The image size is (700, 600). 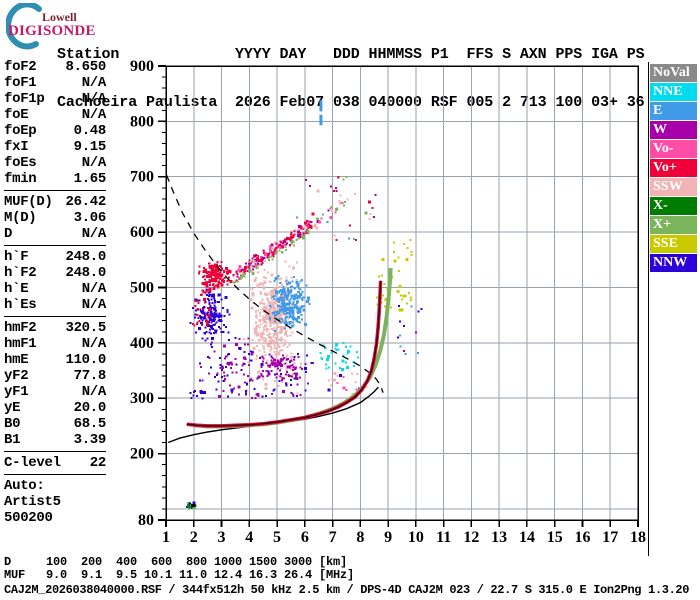 What do you see at coordinates (610, 537) in the screenshot?
I see `x-axis-tick-label: 17` at bounding box center [610, 537].